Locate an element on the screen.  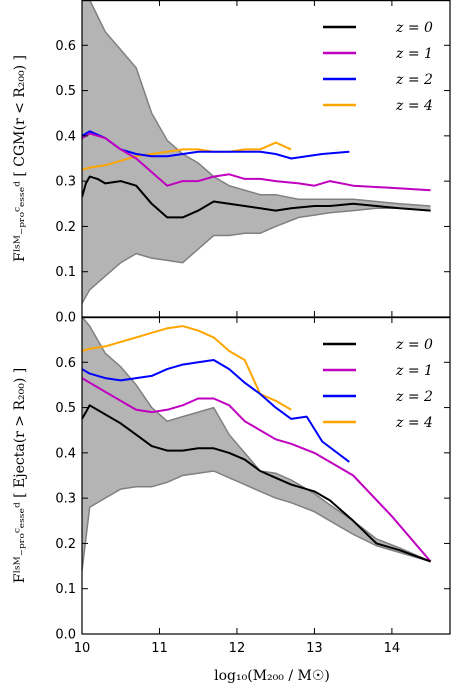
x-tick-label: 13 is located at coordinates (314, 648).